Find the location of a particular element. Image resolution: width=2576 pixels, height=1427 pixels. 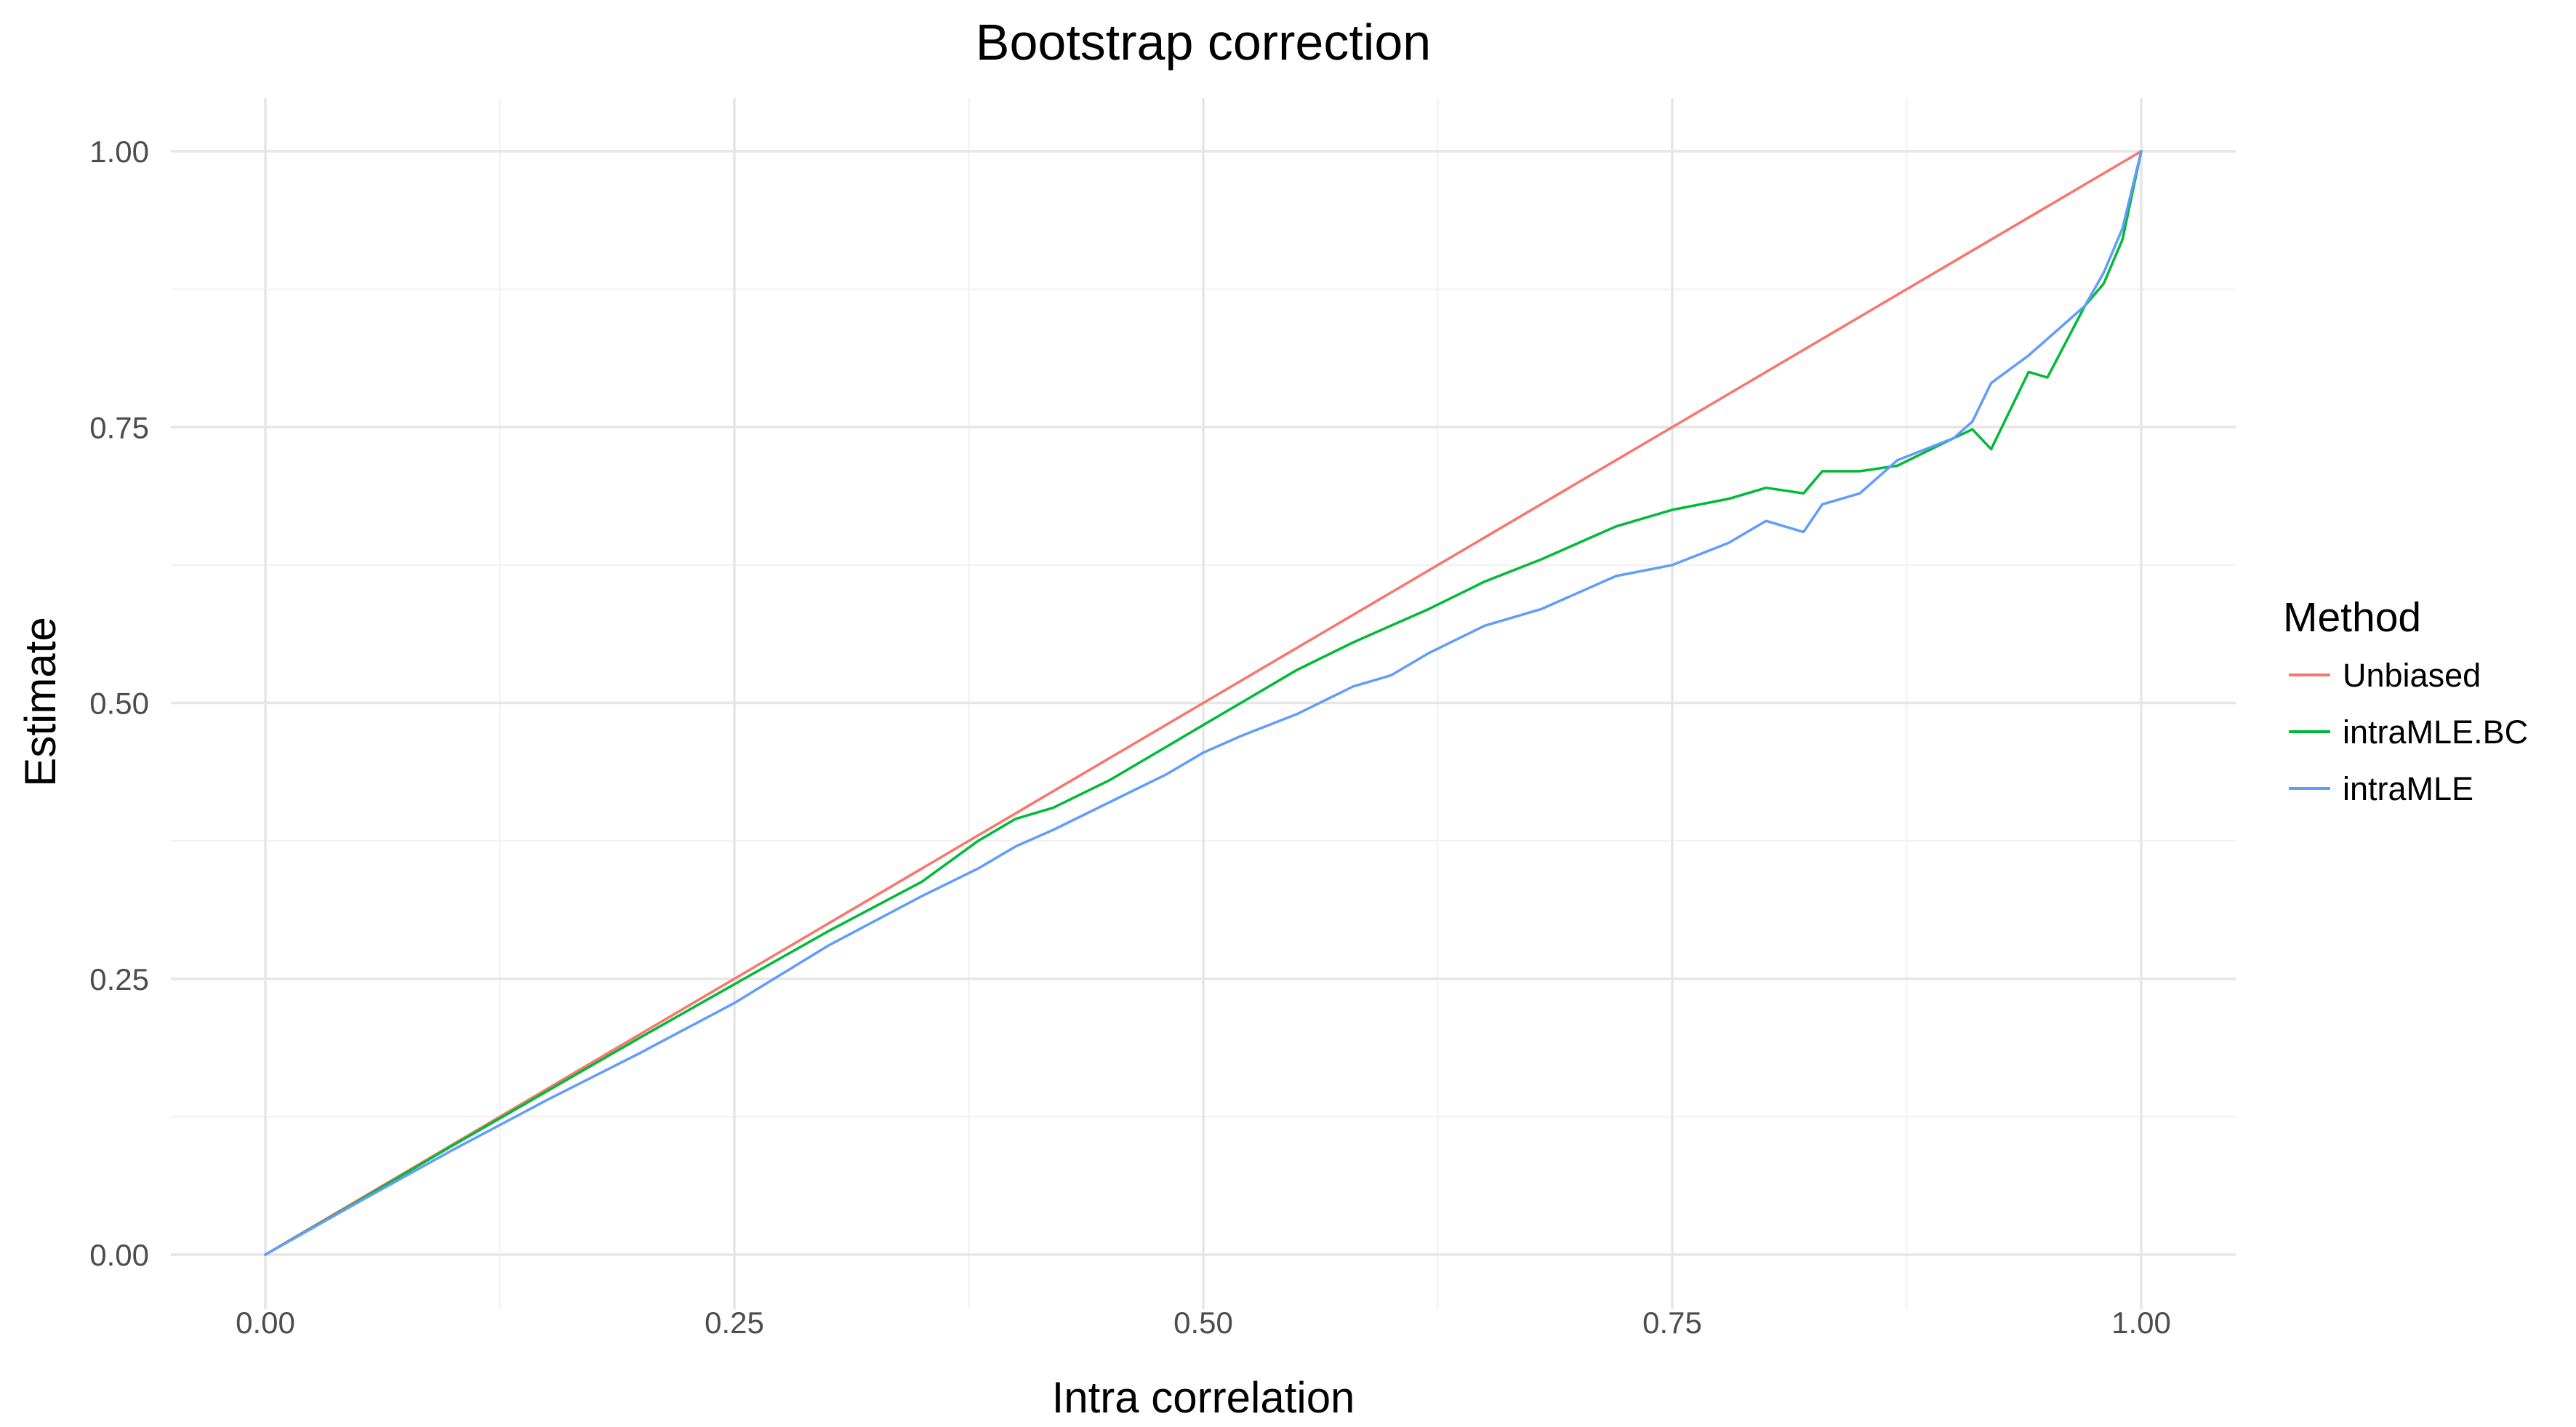

y-tick-label: 0.75 is located at coordinates (119, 427).